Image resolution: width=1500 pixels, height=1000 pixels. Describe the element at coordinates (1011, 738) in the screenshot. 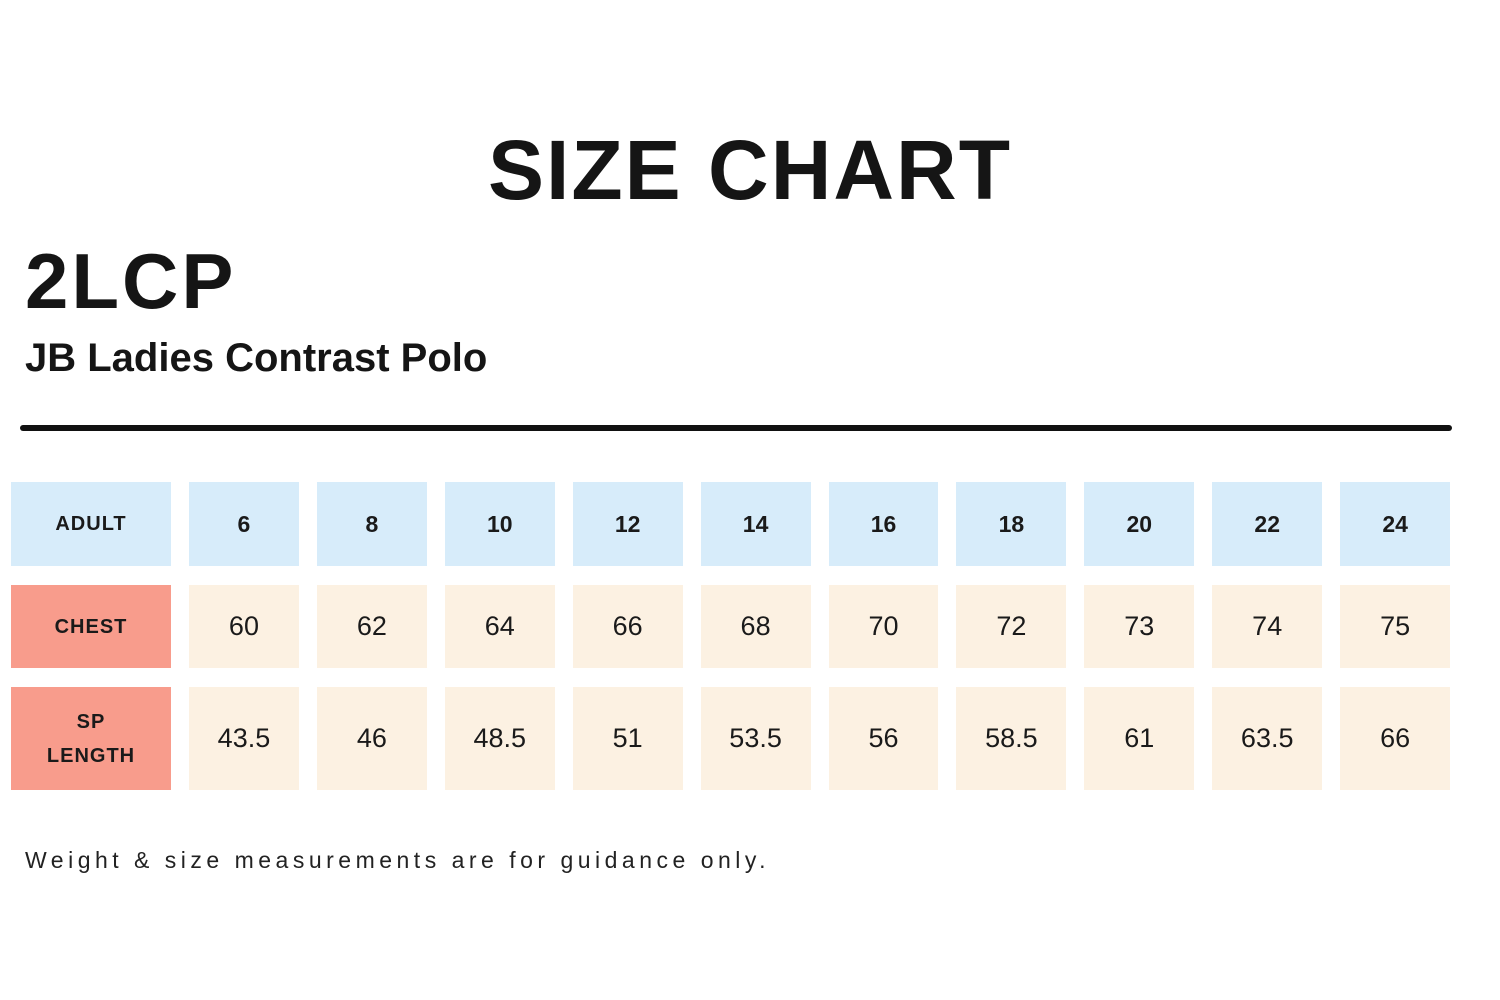

I see `sp-length-value-cell: 58.5` at that location.